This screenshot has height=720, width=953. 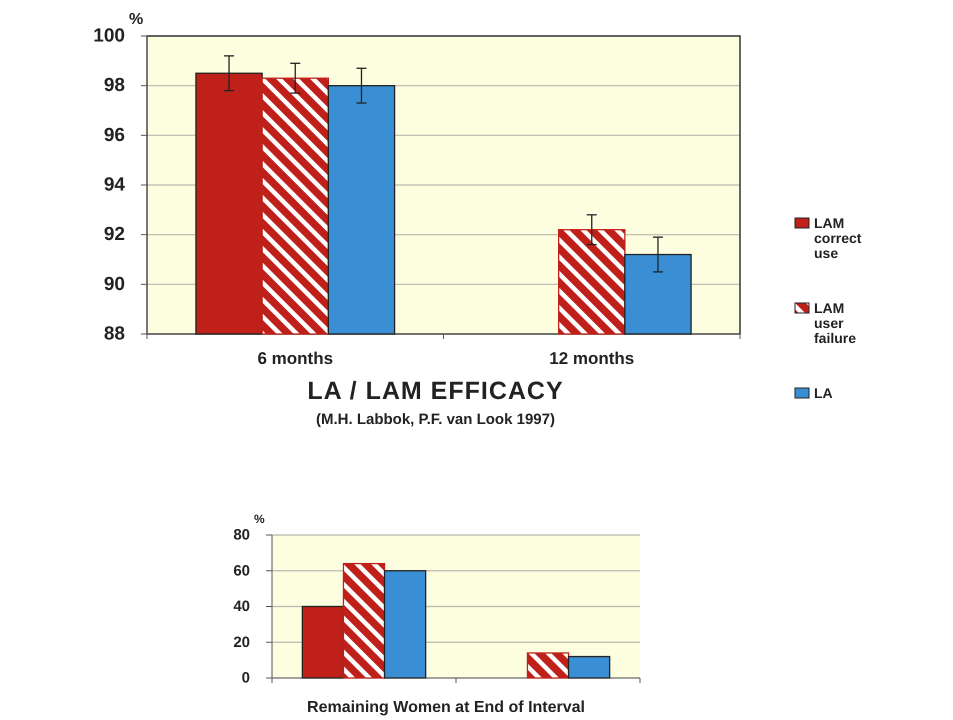 I want to click on legend-label: LAM user failure, so click(x=835, y=323).